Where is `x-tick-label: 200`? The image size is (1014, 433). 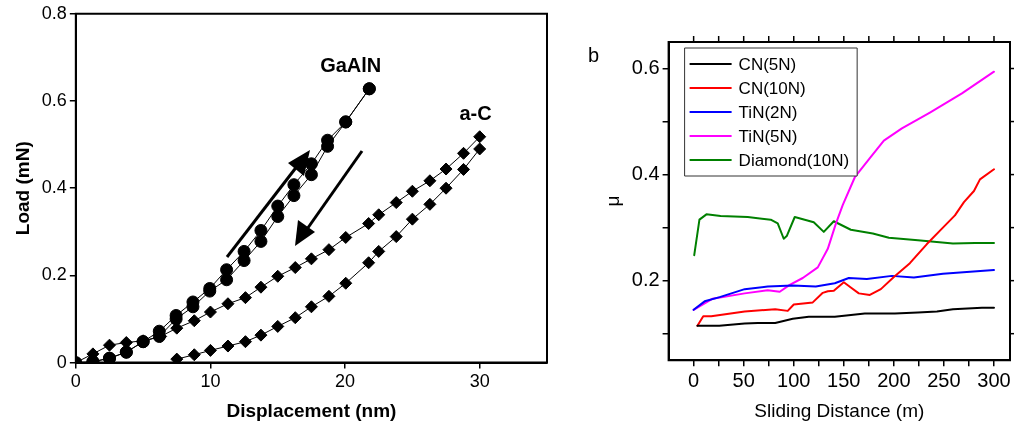
x-tick-label: 200 is located at coordinates (894, 379).